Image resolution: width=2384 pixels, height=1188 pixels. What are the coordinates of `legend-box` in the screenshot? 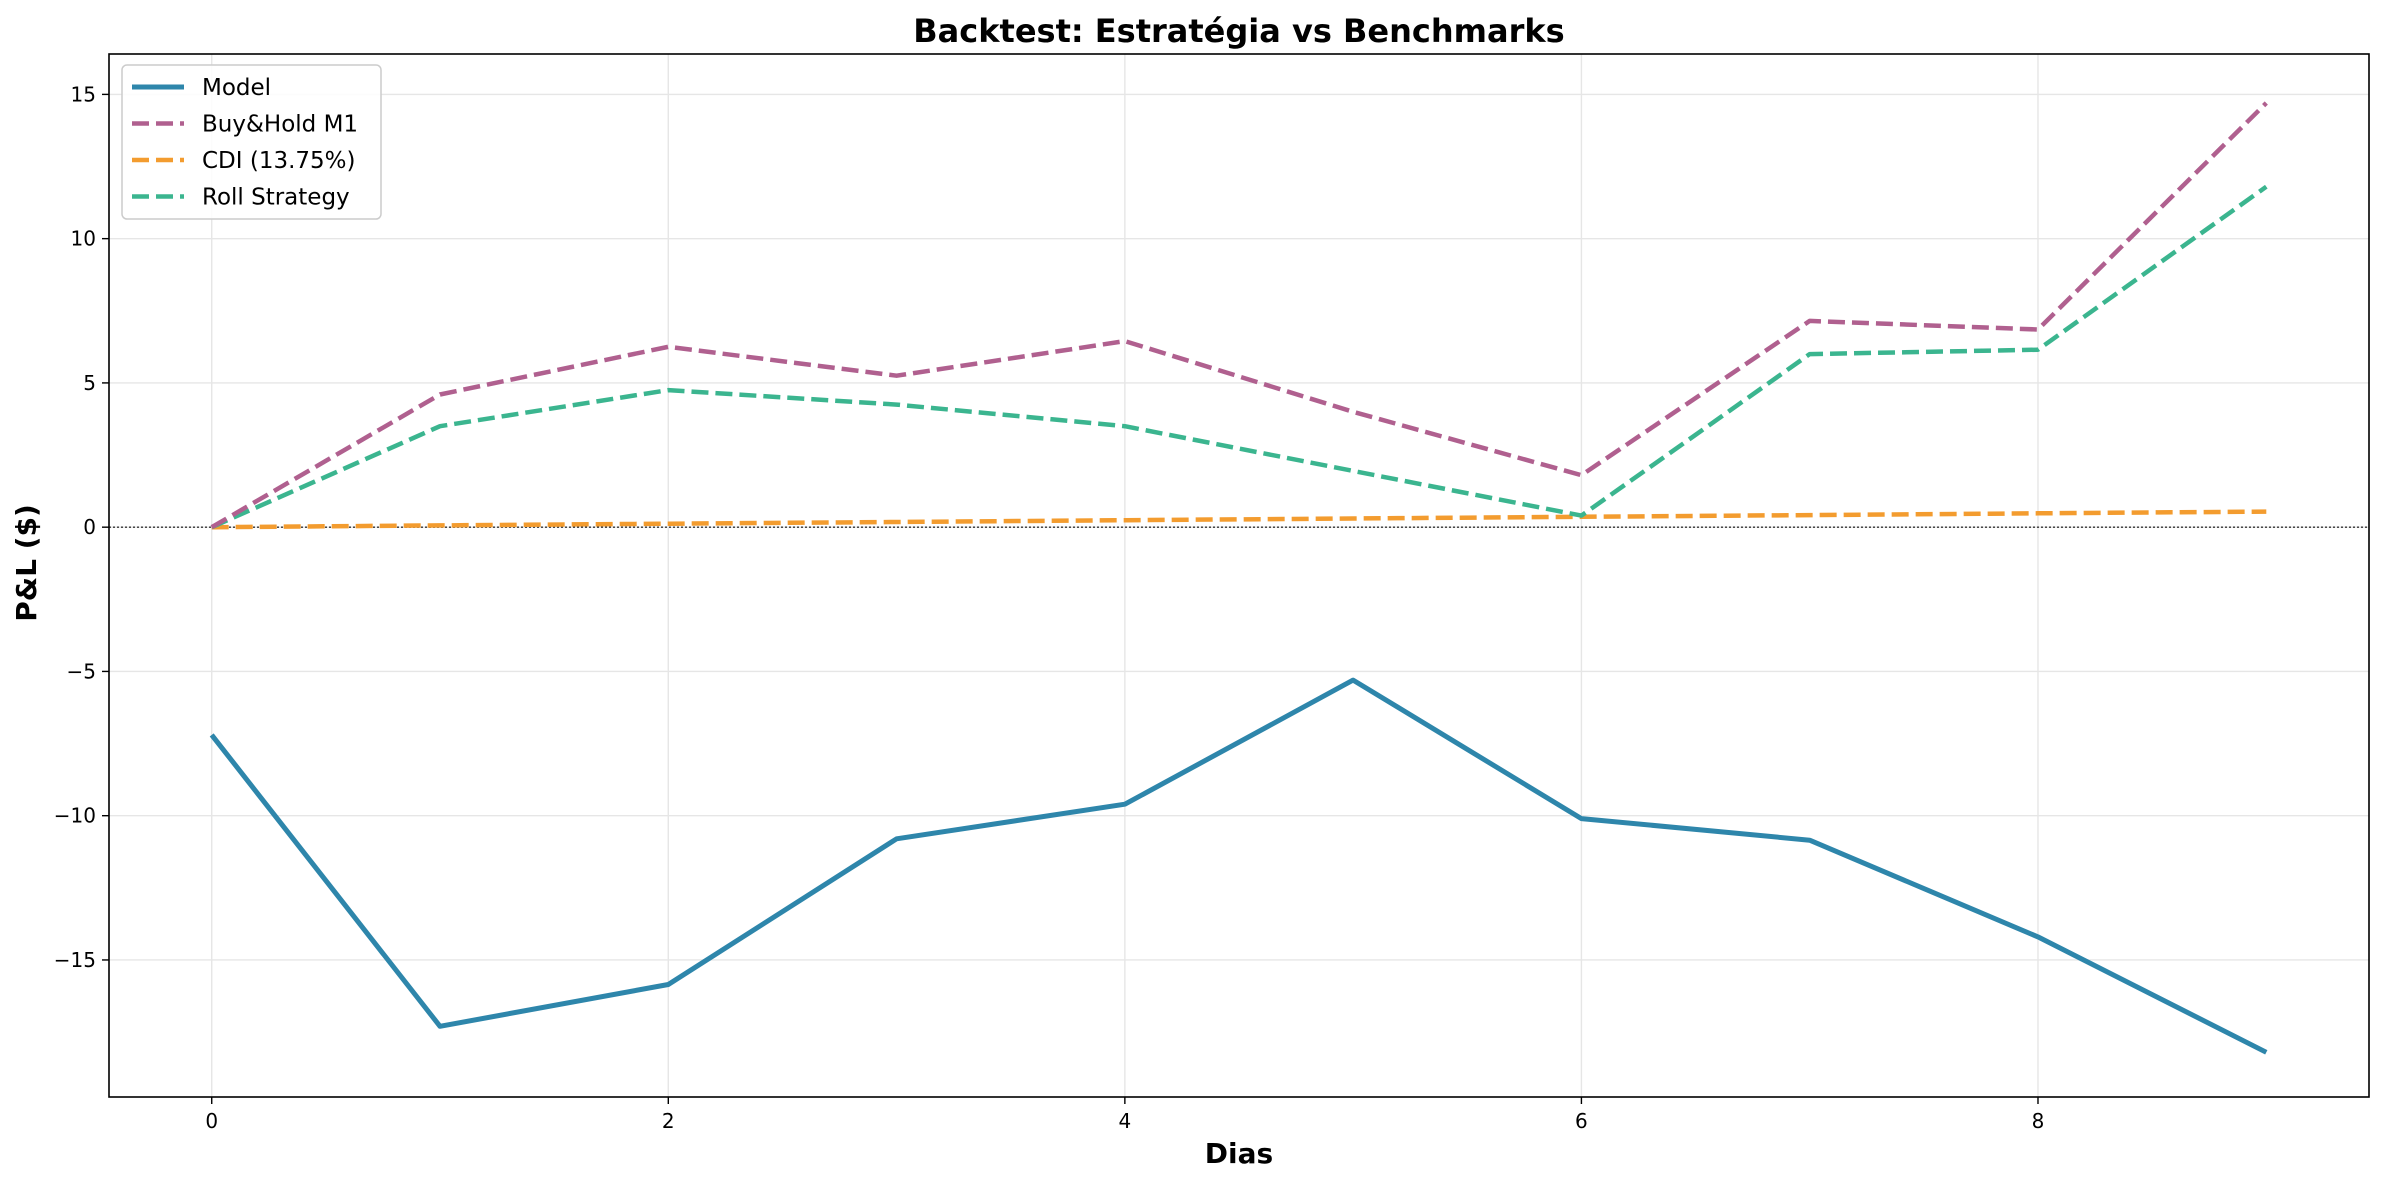 It's located at (251, 142).